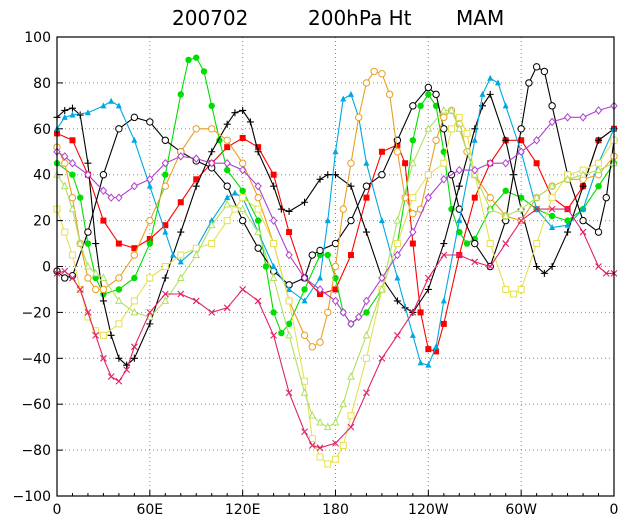  What do you see at coordinates (338, 18) in the screenshot?
I see `chart-title: 200702 200hPa Ht MAM` at bounding box center [338, 18].